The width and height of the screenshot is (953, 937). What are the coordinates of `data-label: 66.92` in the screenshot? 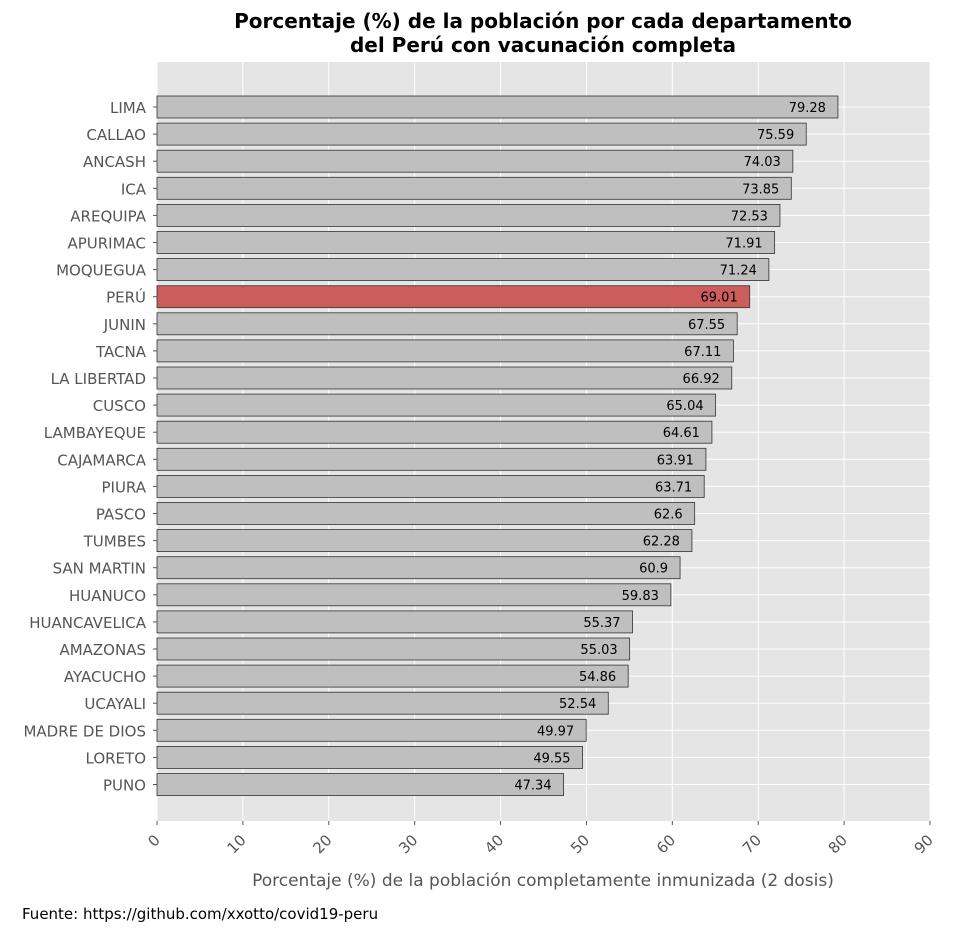 It's located at (701, 379).